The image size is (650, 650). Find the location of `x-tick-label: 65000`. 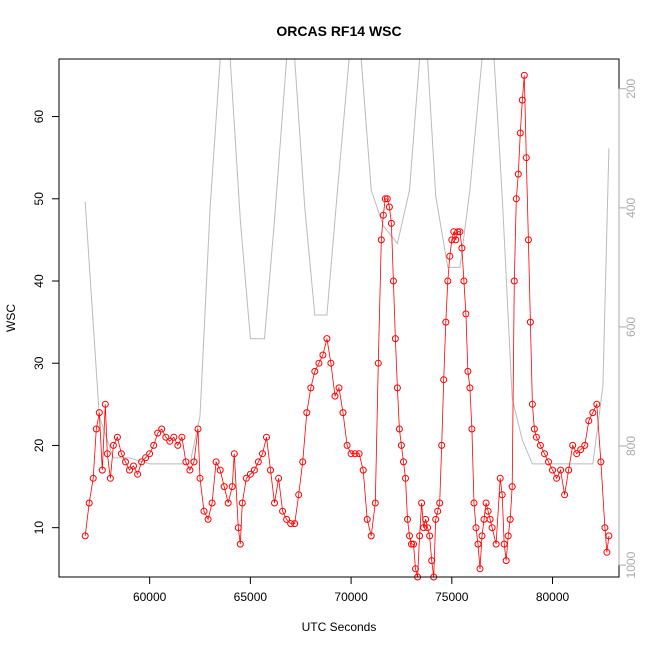

x-tick-label: 65000 is located at coordinates (251, 597).